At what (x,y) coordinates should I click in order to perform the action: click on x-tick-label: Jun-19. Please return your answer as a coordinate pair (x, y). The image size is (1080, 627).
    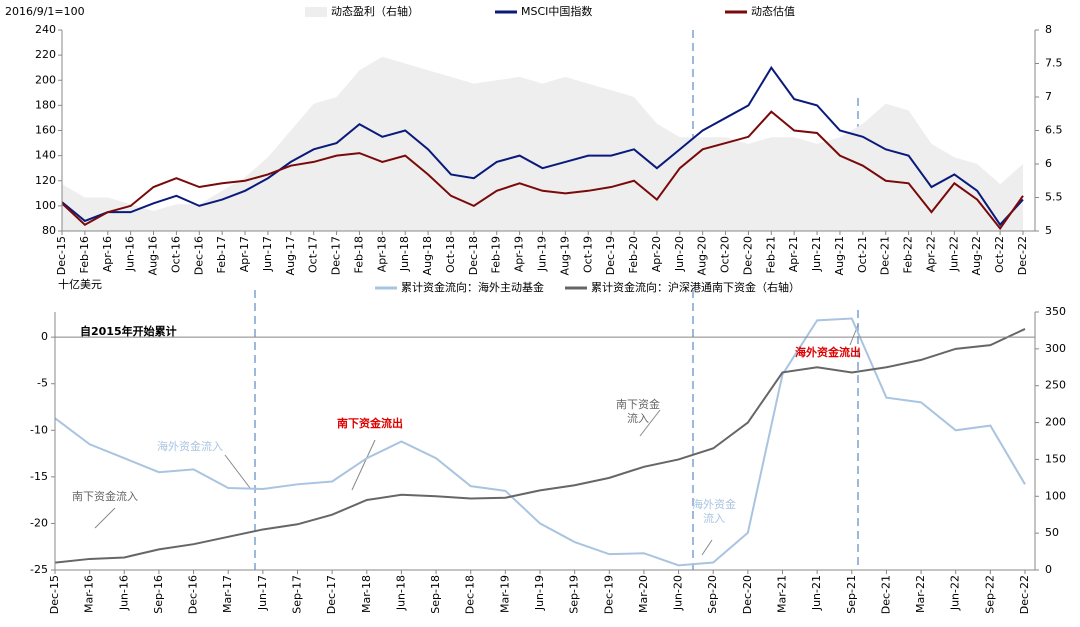
    Looking at the image, I should click on (542, 254).